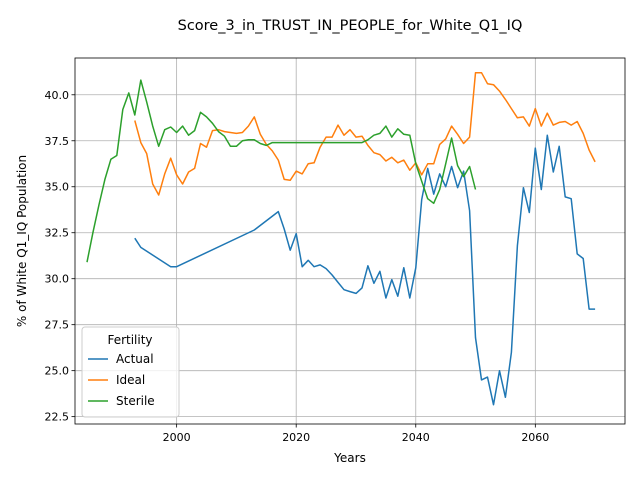 The image size is (640, 480). I want to click on legend-items: Actual Ideal Sterile, so click(121, 380).